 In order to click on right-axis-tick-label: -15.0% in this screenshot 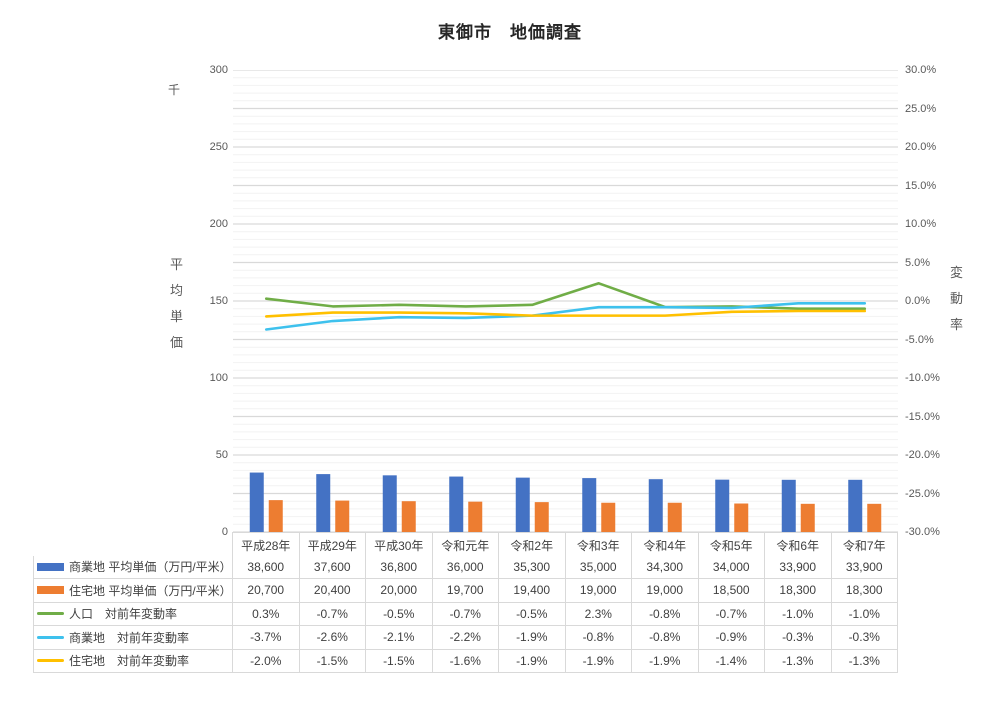, I will do `click(922, 416)`.